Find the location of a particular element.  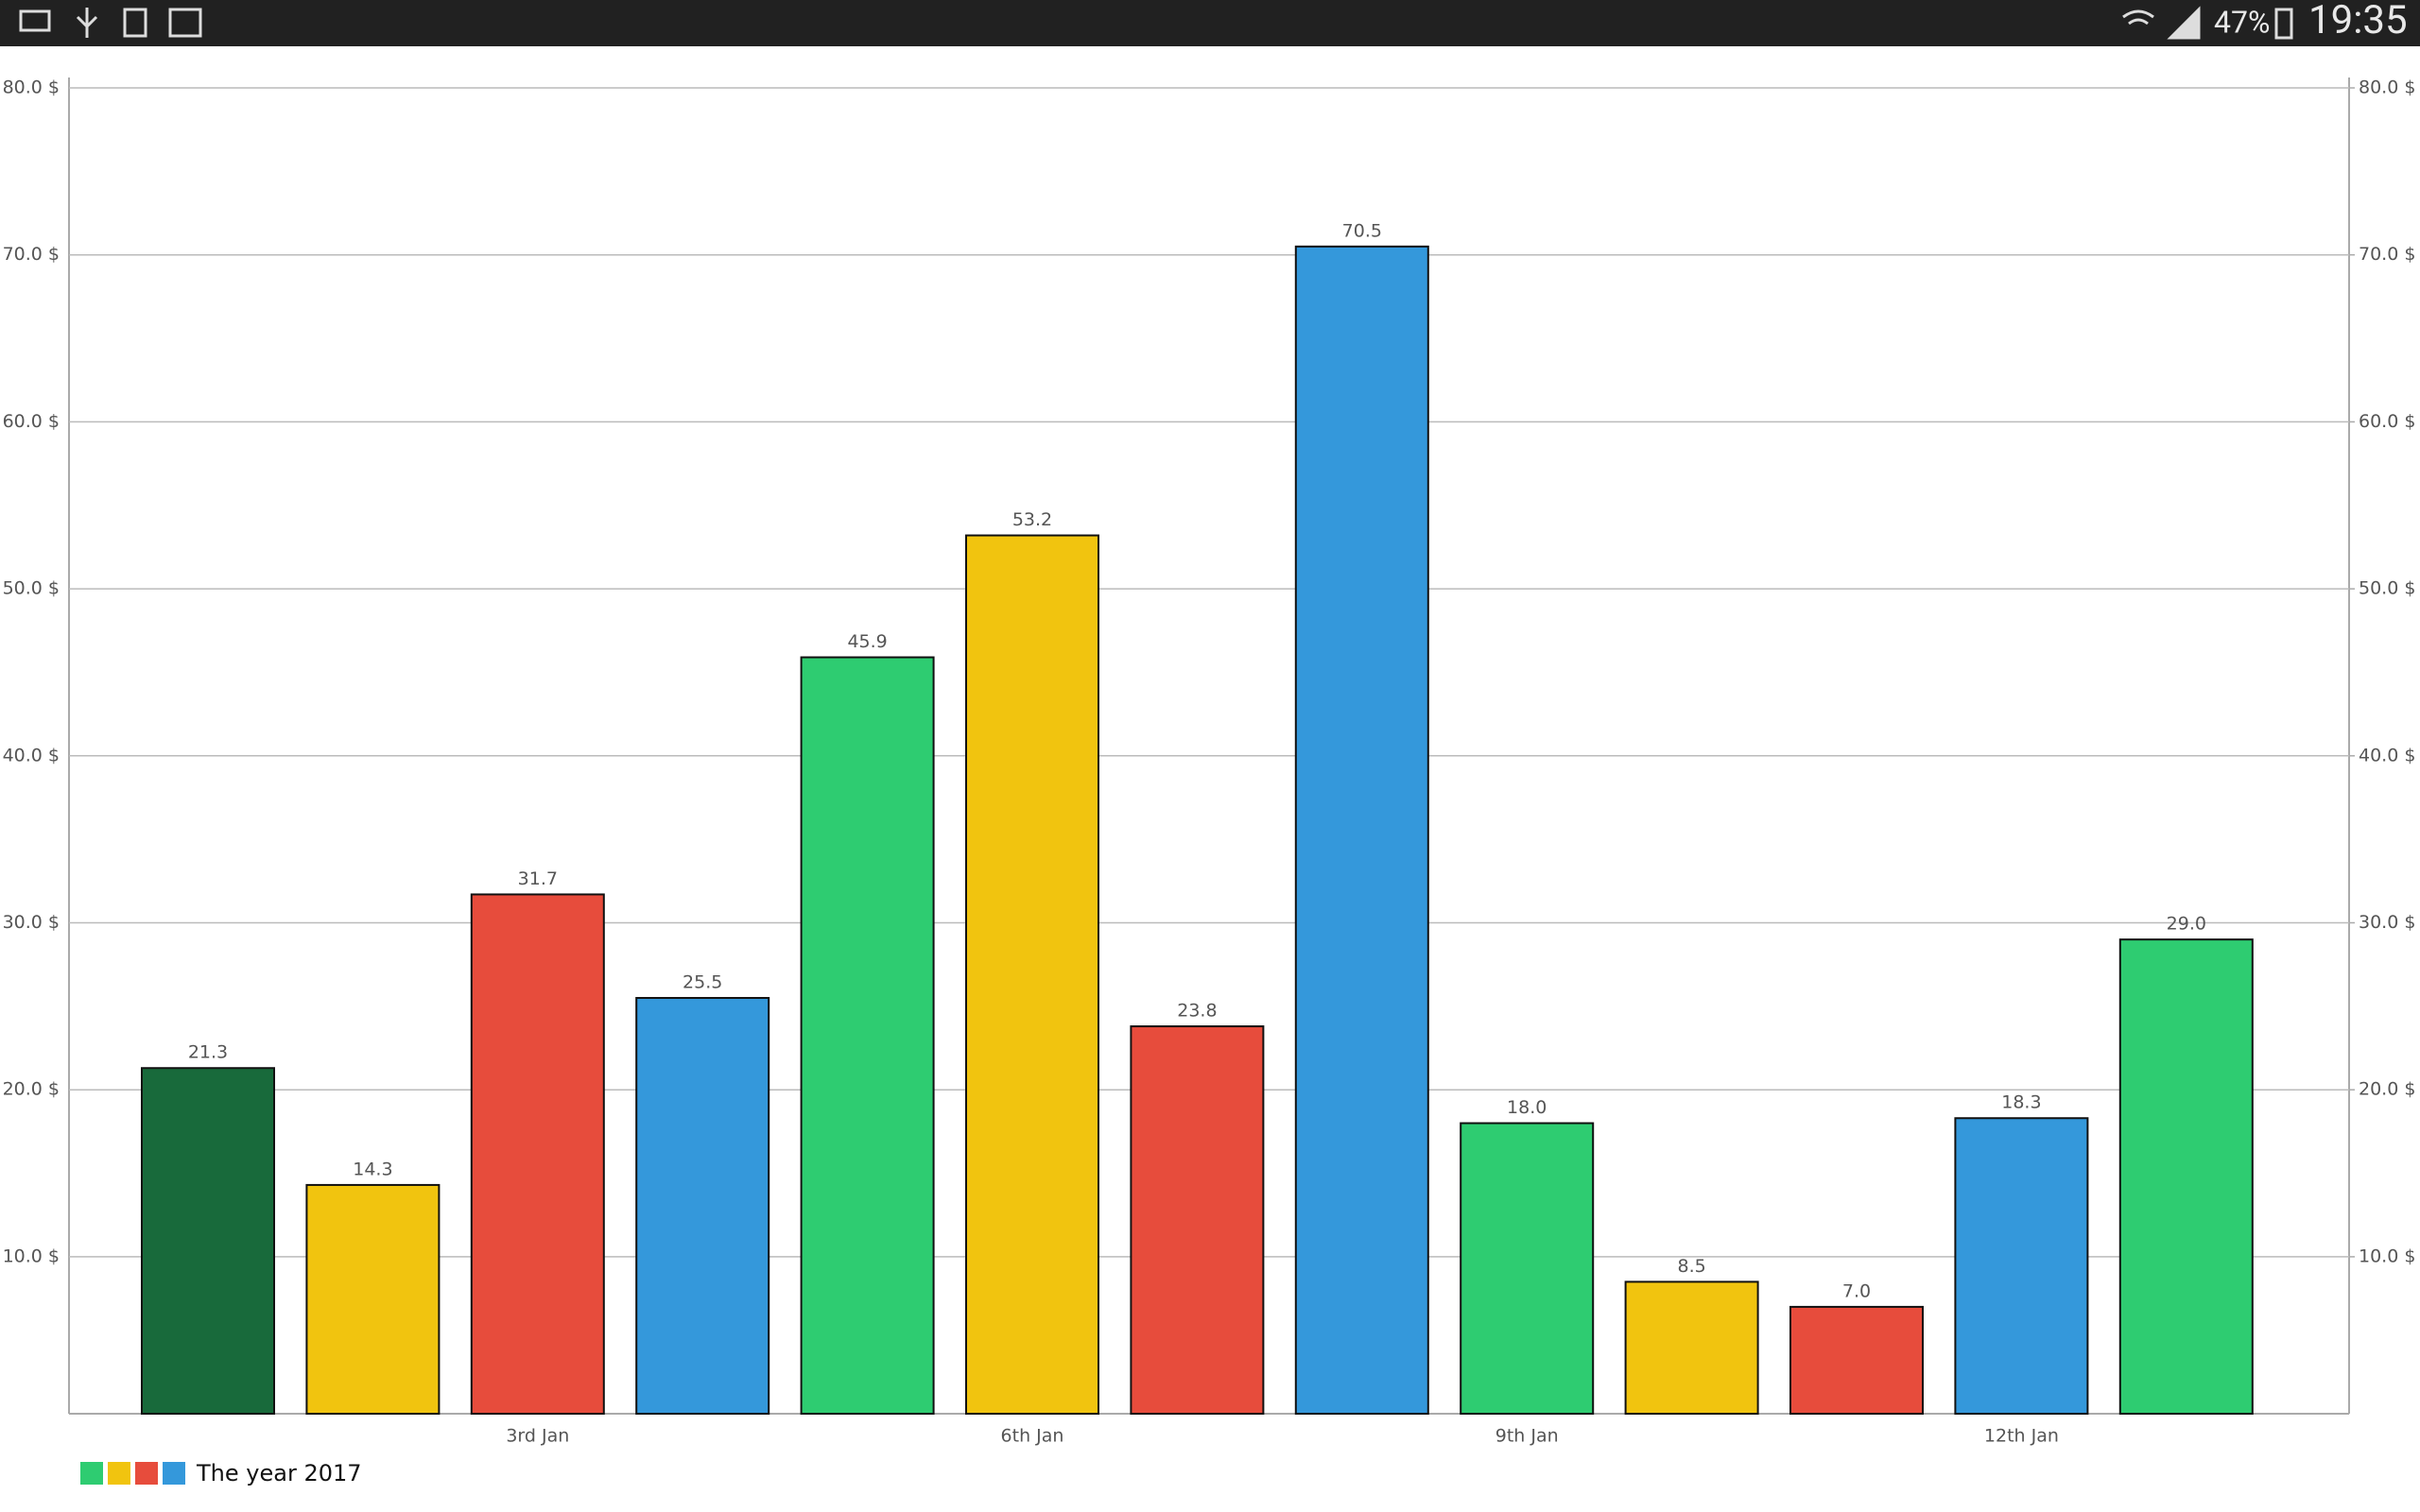

value-label: 8.5 is located at coordinates (1691, 1266).